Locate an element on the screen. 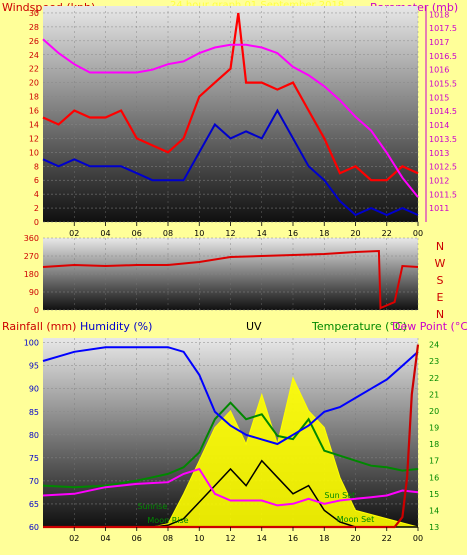  y-tick-label-right: 1015.5 is located at coordinates (443, 84).